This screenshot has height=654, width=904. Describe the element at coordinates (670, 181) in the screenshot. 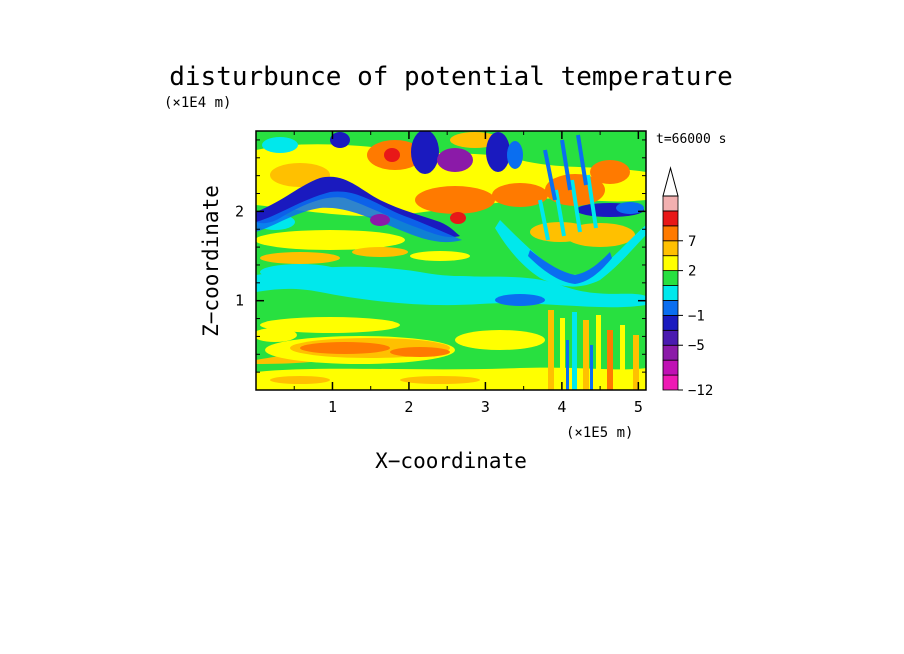

I see `colorbar-extend-arrow` at that location.